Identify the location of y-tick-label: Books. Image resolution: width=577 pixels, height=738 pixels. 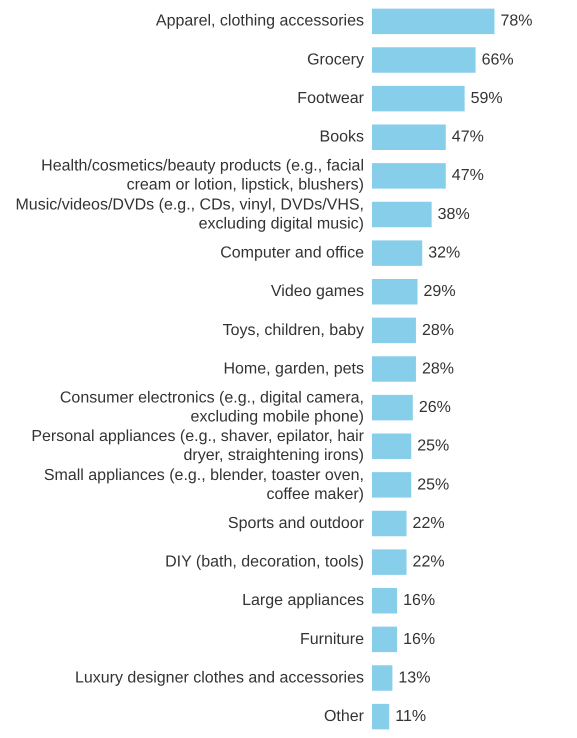
(342, 137).